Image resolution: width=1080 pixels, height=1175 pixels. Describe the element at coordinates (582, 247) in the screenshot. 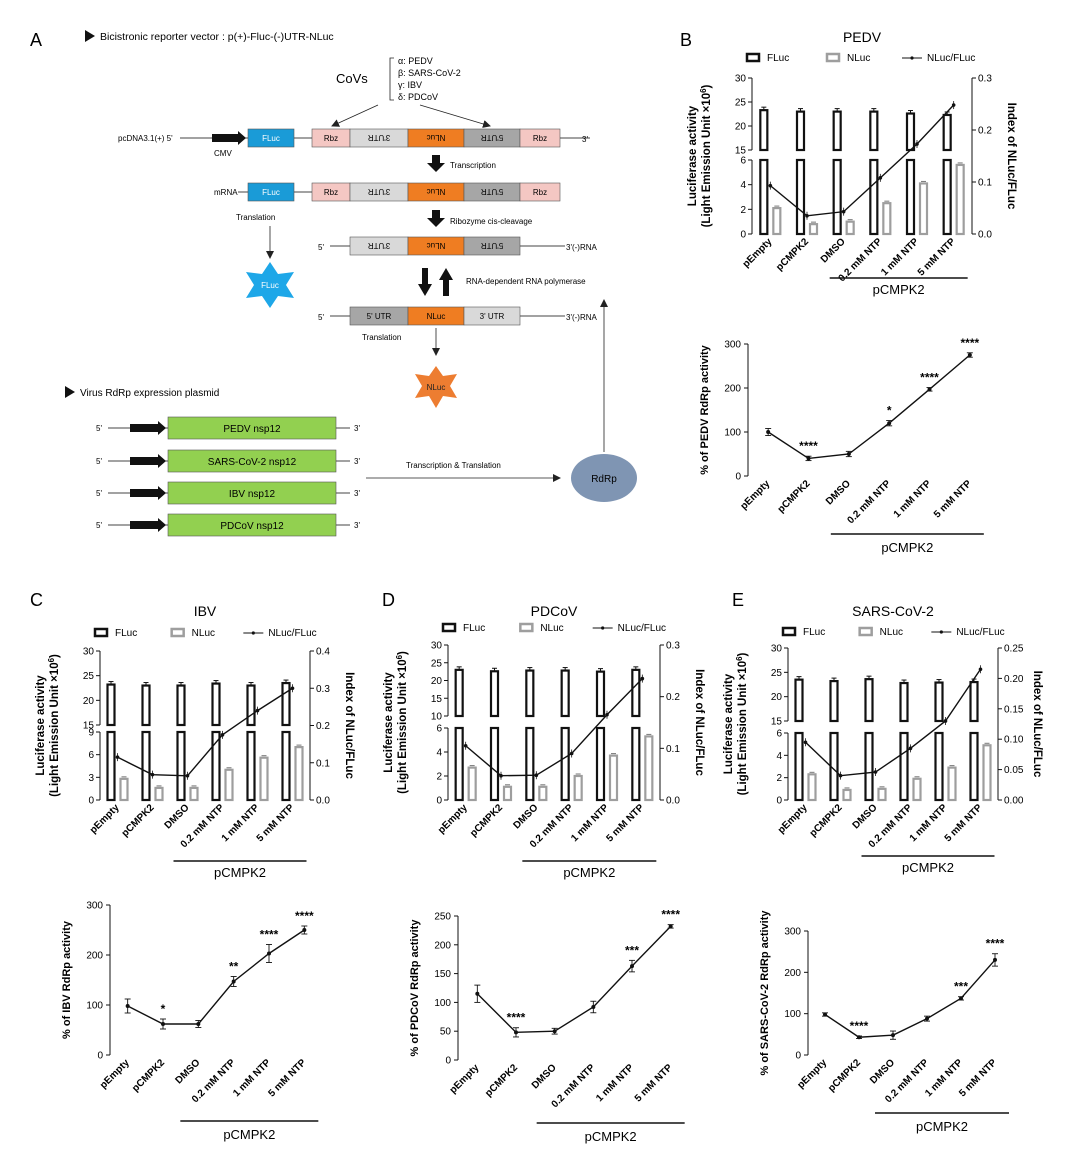

I see `minus-rna-label: 3'(-)RNA` at that location.